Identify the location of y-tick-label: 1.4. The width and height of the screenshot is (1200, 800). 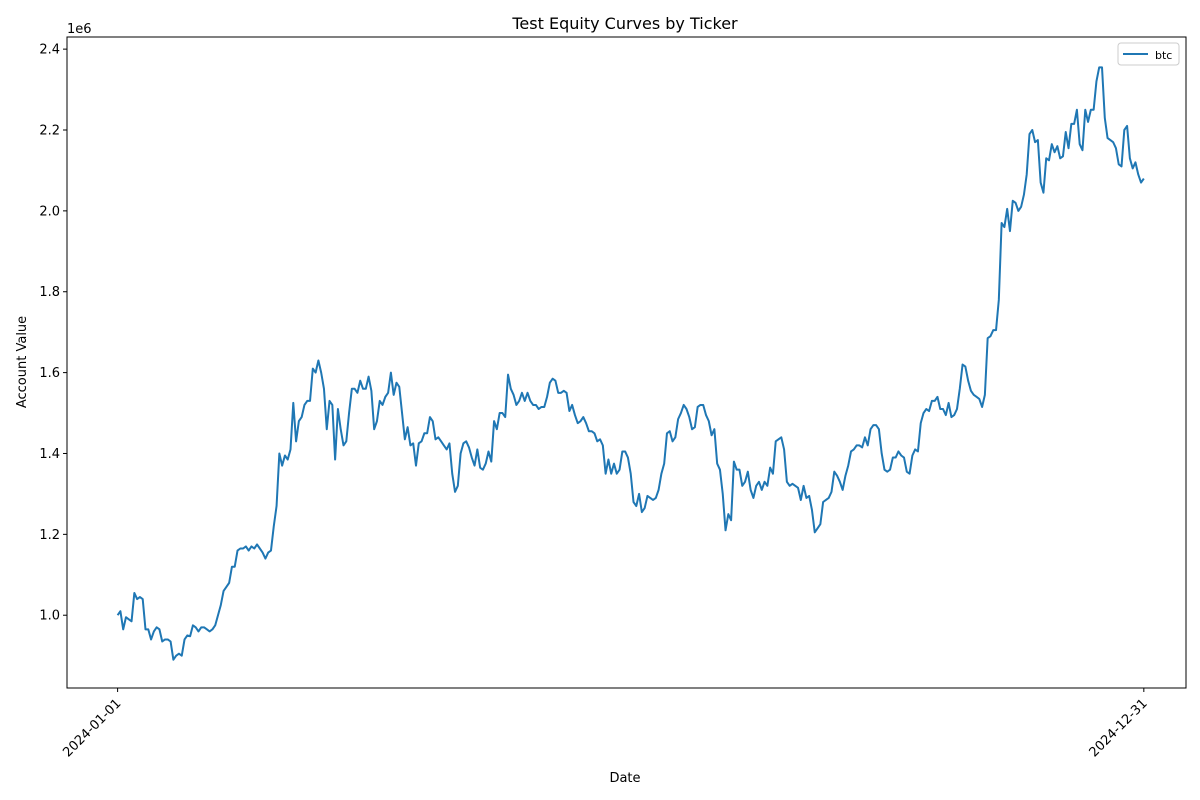
(49, 454).